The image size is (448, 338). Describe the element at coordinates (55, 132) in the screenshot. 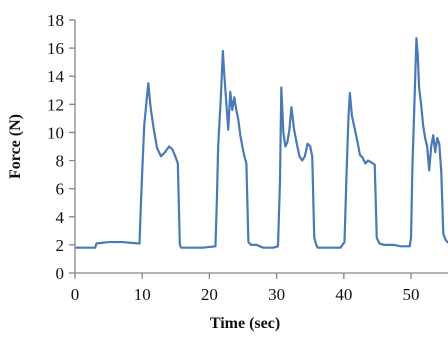

I see `y-tick-label: 10` at that location.